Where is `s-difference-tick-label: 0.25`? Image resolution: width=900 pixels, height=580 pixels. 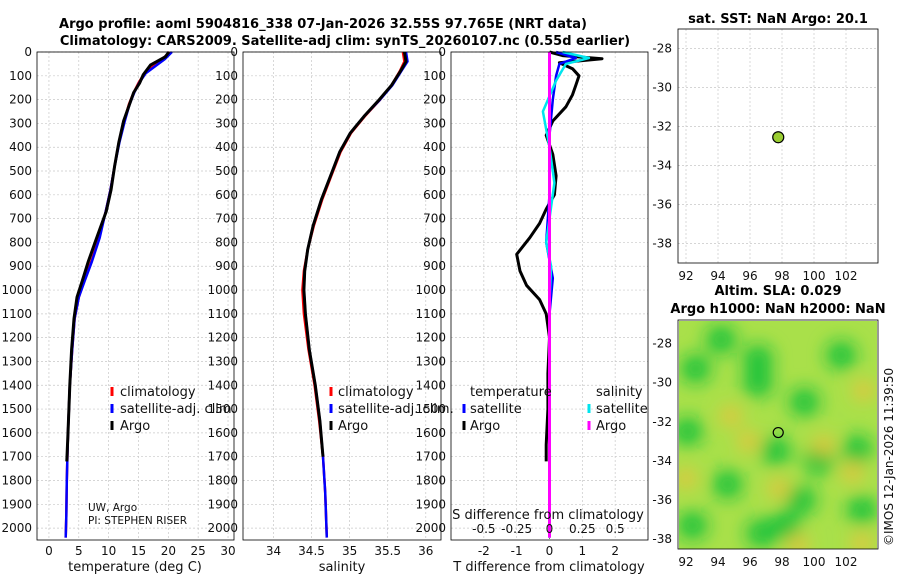 s-difference-tick-label: 0.25 is located at coordinates (582, 529).